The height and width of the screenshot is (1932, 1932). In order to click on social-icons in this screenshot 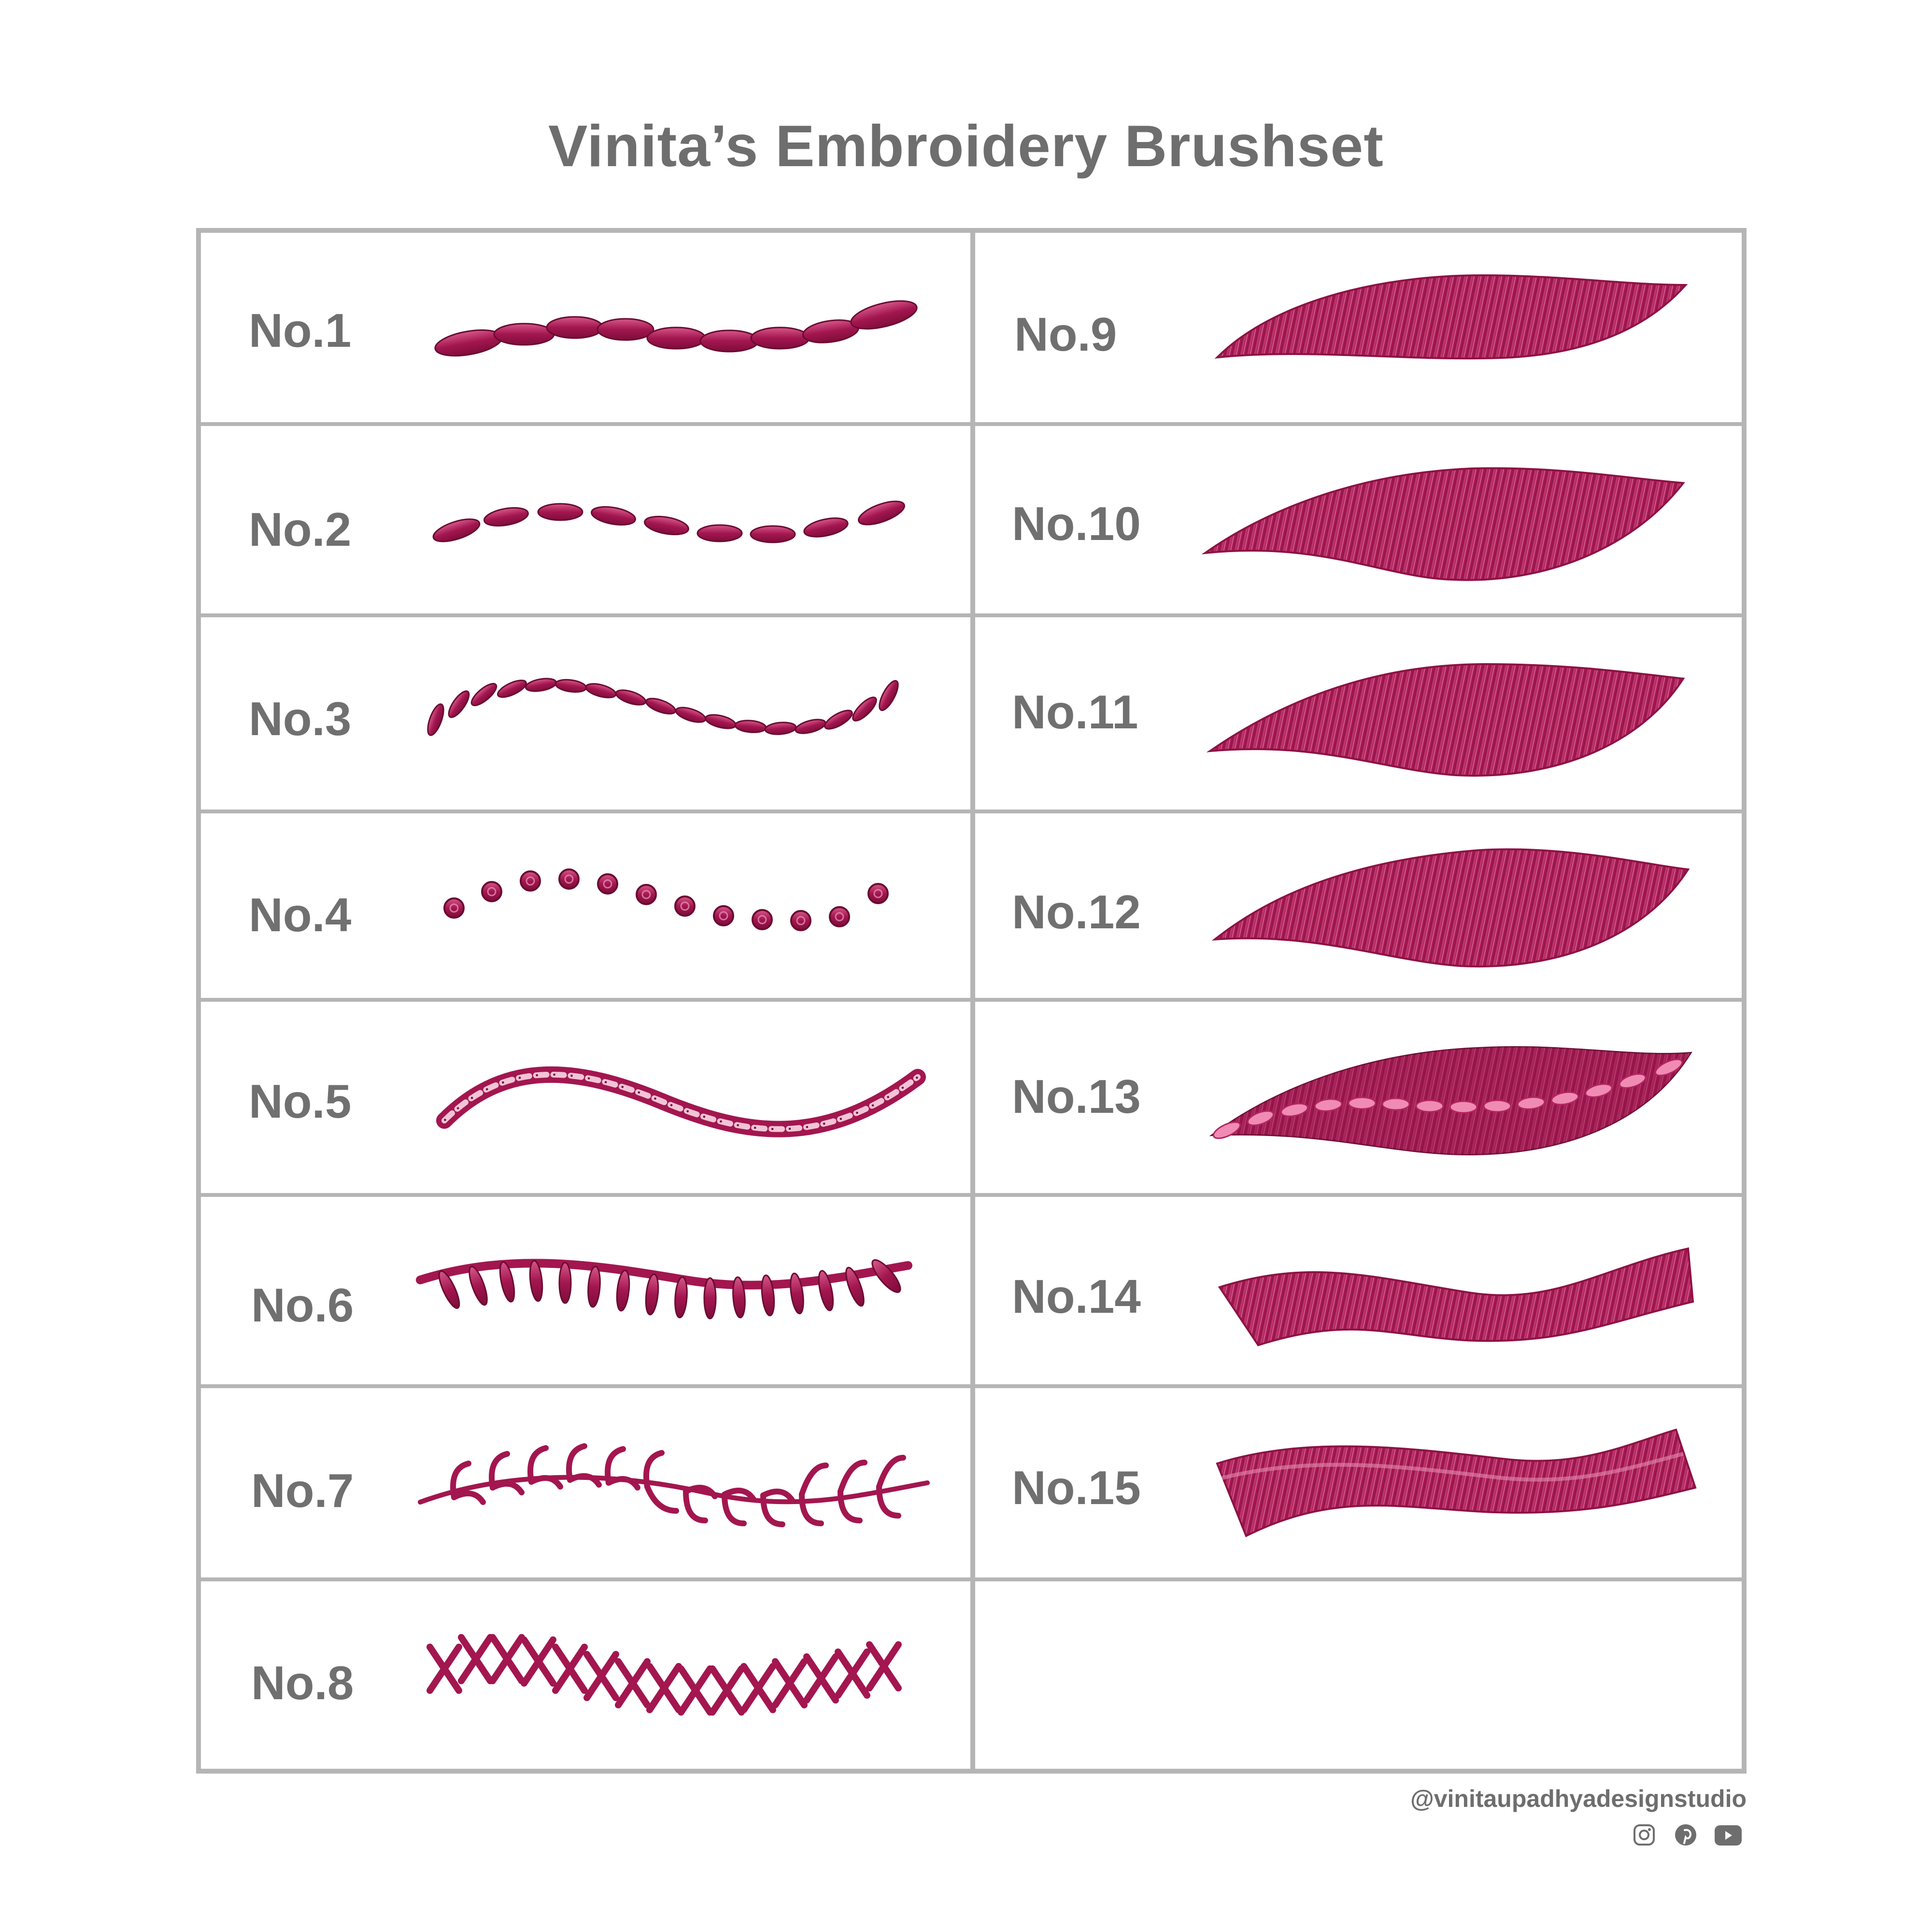, I will do `click(1690, 1837)`.